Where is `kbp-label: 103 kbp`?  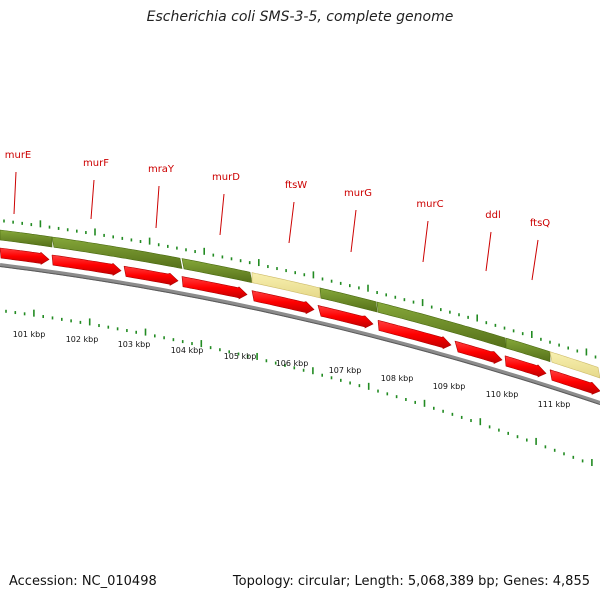 kbp-label: 103 kbp is located at coordinates (134, 344).